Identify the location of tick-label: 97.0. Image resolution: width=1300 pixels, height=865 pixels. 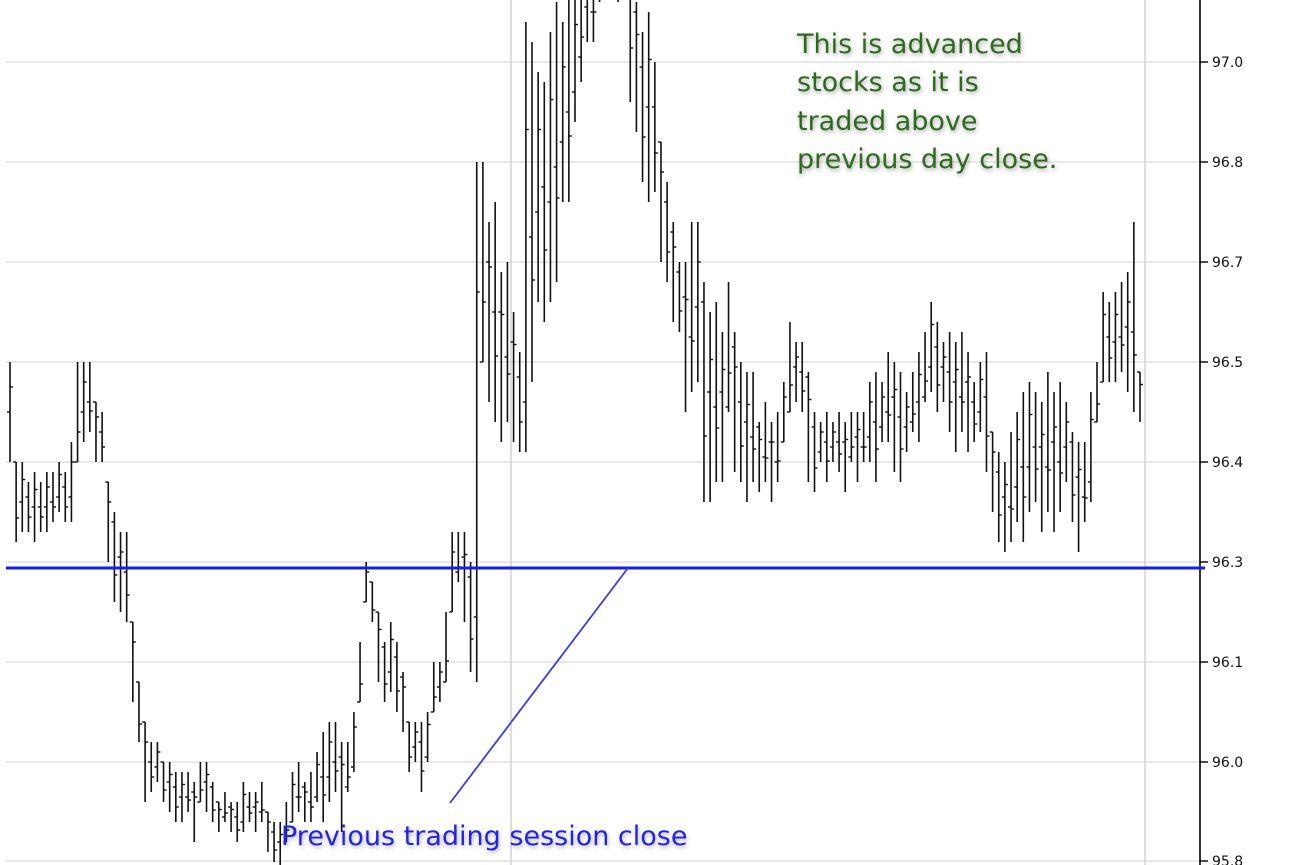
(1227, 63).